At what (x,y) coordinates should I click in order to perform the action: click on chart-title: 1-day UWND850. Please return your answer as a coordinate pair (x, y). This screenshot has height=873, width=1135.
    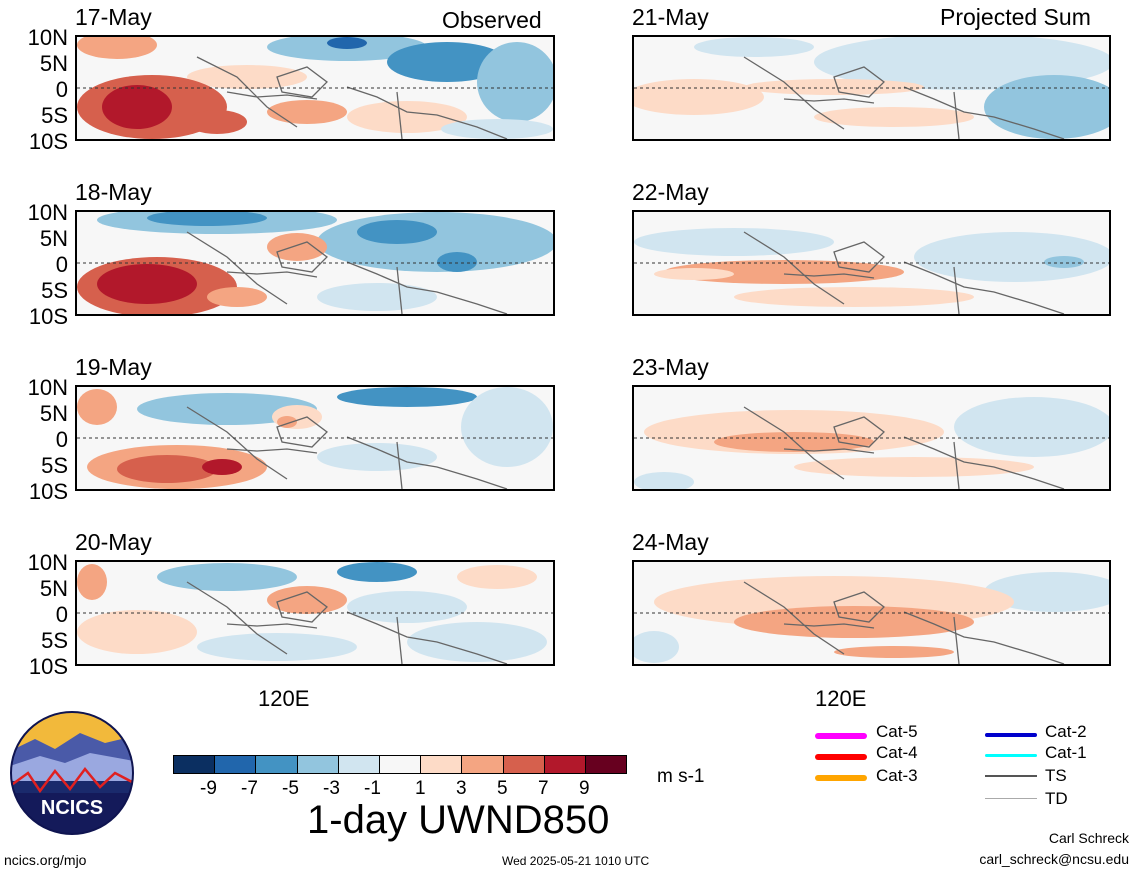
    Looking at the image, I should click on (458, 820).